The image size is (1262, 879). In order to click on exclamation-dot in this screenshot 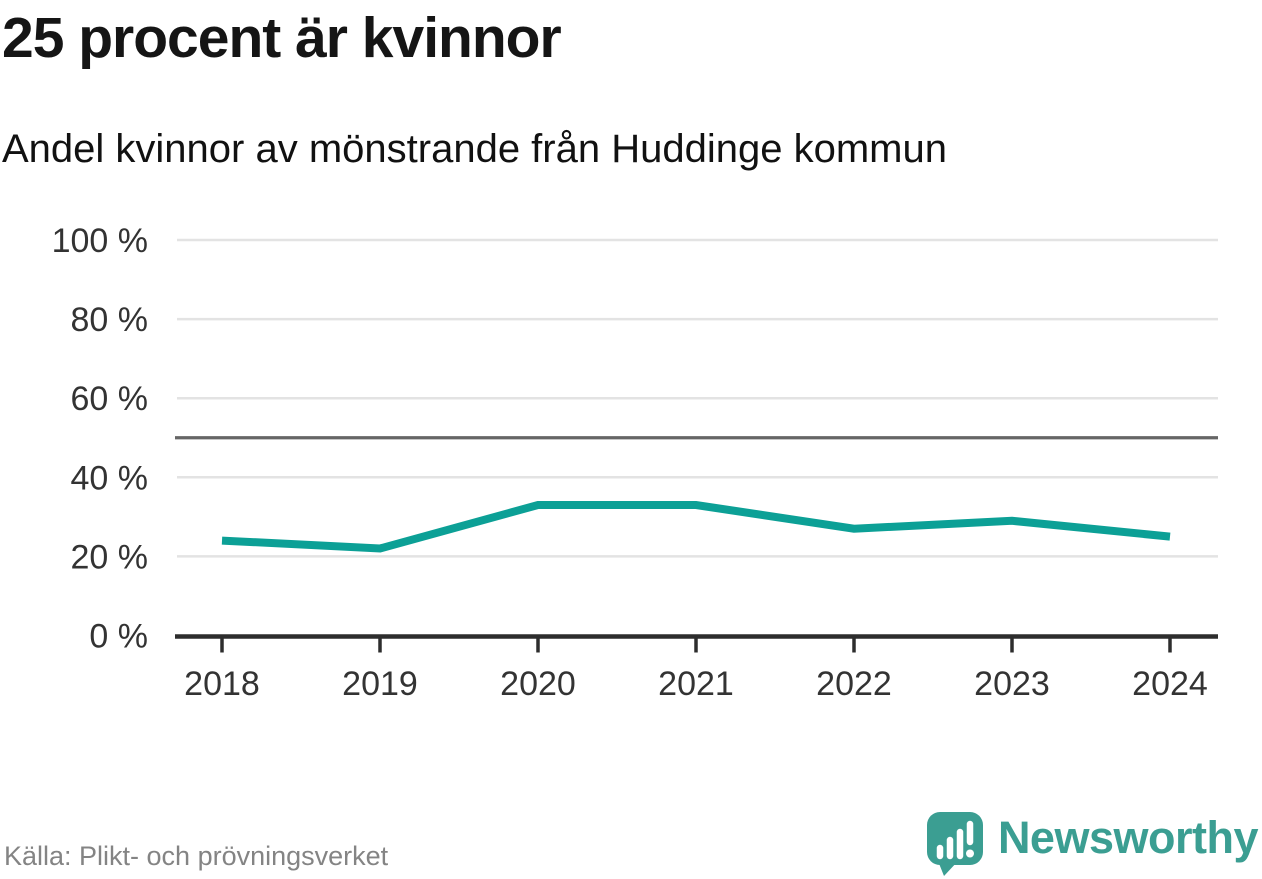, I will do `click(969, 853)`.